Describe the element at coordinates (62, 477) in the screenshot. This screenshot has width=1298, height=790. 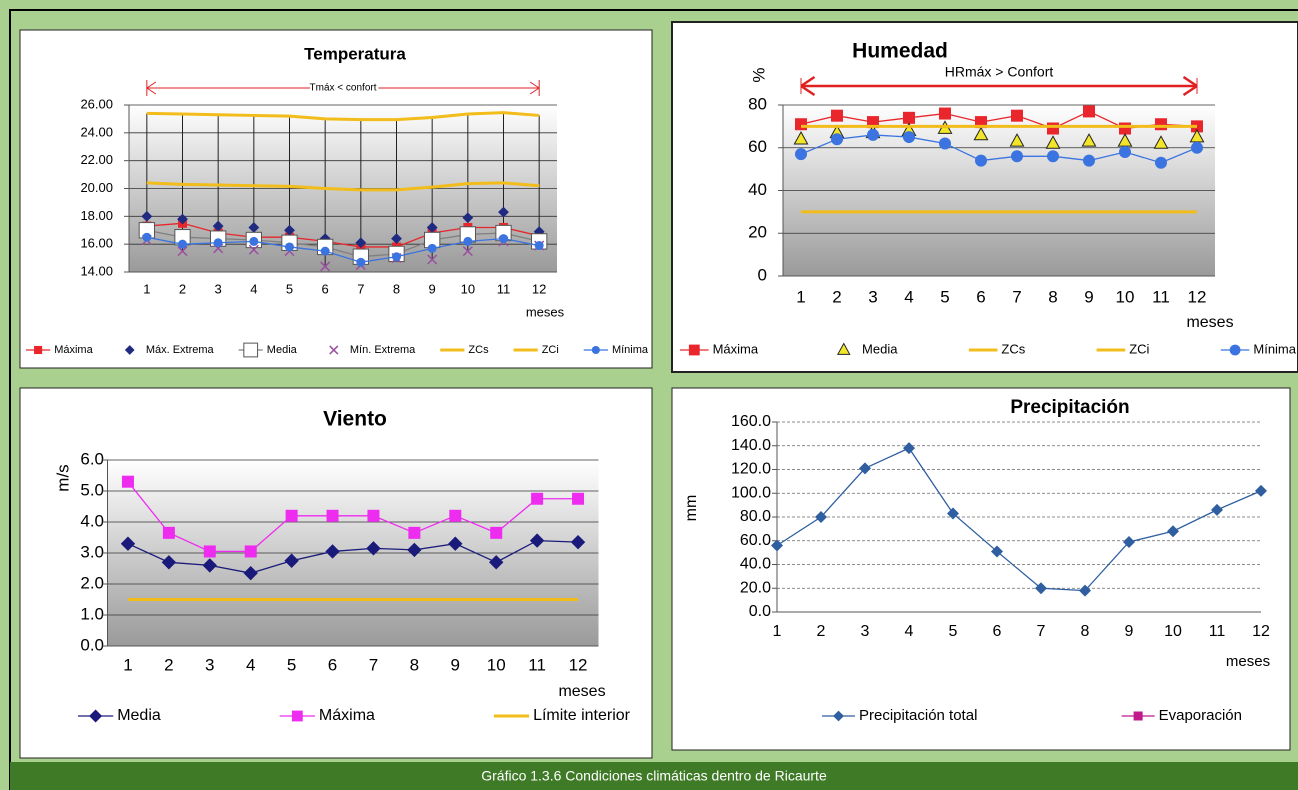
I see `y-axis-label: m/s` at that location.